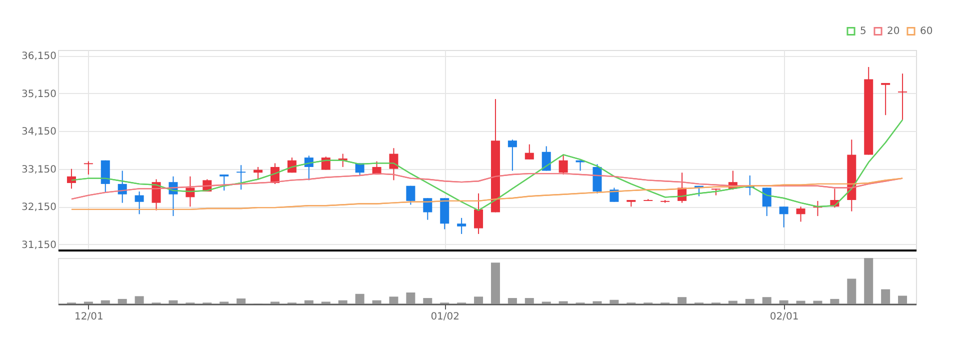 This screenshot has width=977, height=341. What do you see at coordinates (445, 317) in the screenshot?
I see `x-tick-label: 01/02` at bounding box center [445, 317].